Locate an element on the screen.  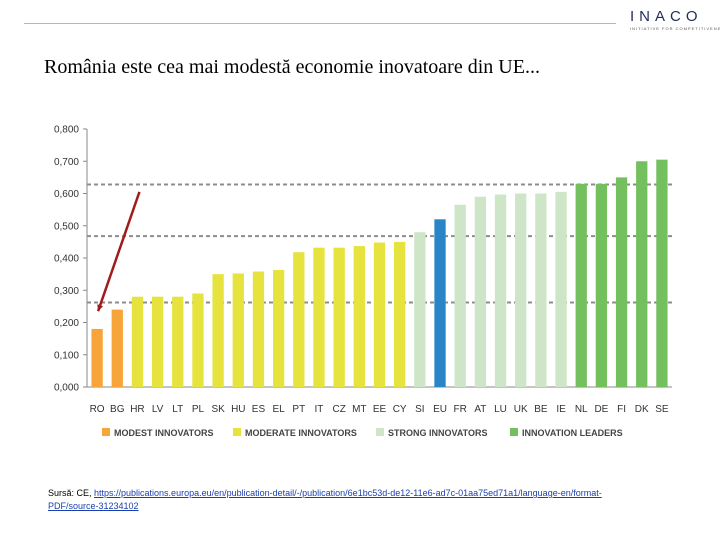
y-tick-label: 0,600 is located at coordinates (66, 194).